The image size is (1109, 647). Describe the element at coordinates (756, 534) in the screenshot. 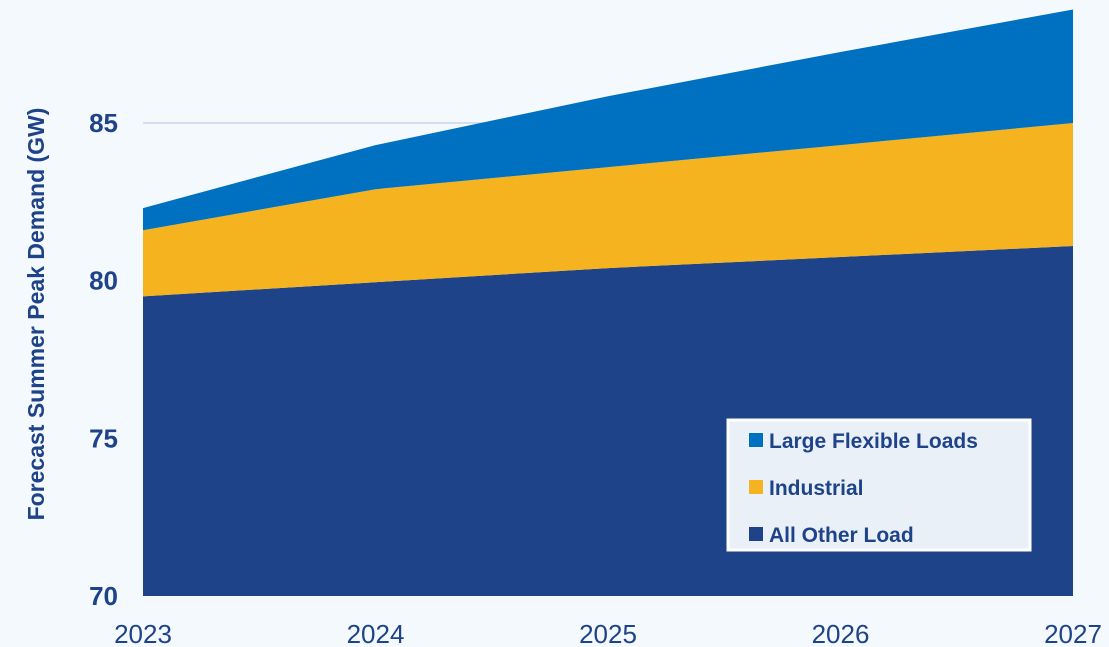

I see `legend-swatch-all-other-load` at that location.